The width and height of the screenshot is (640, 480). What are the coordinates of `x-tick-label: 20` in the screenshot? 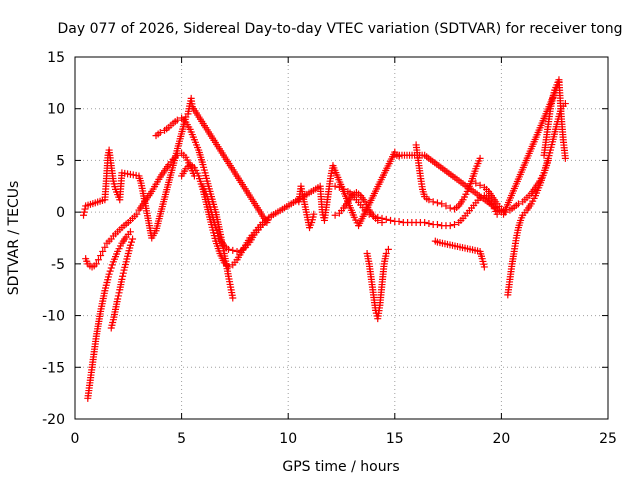 It's located at (501, 439).